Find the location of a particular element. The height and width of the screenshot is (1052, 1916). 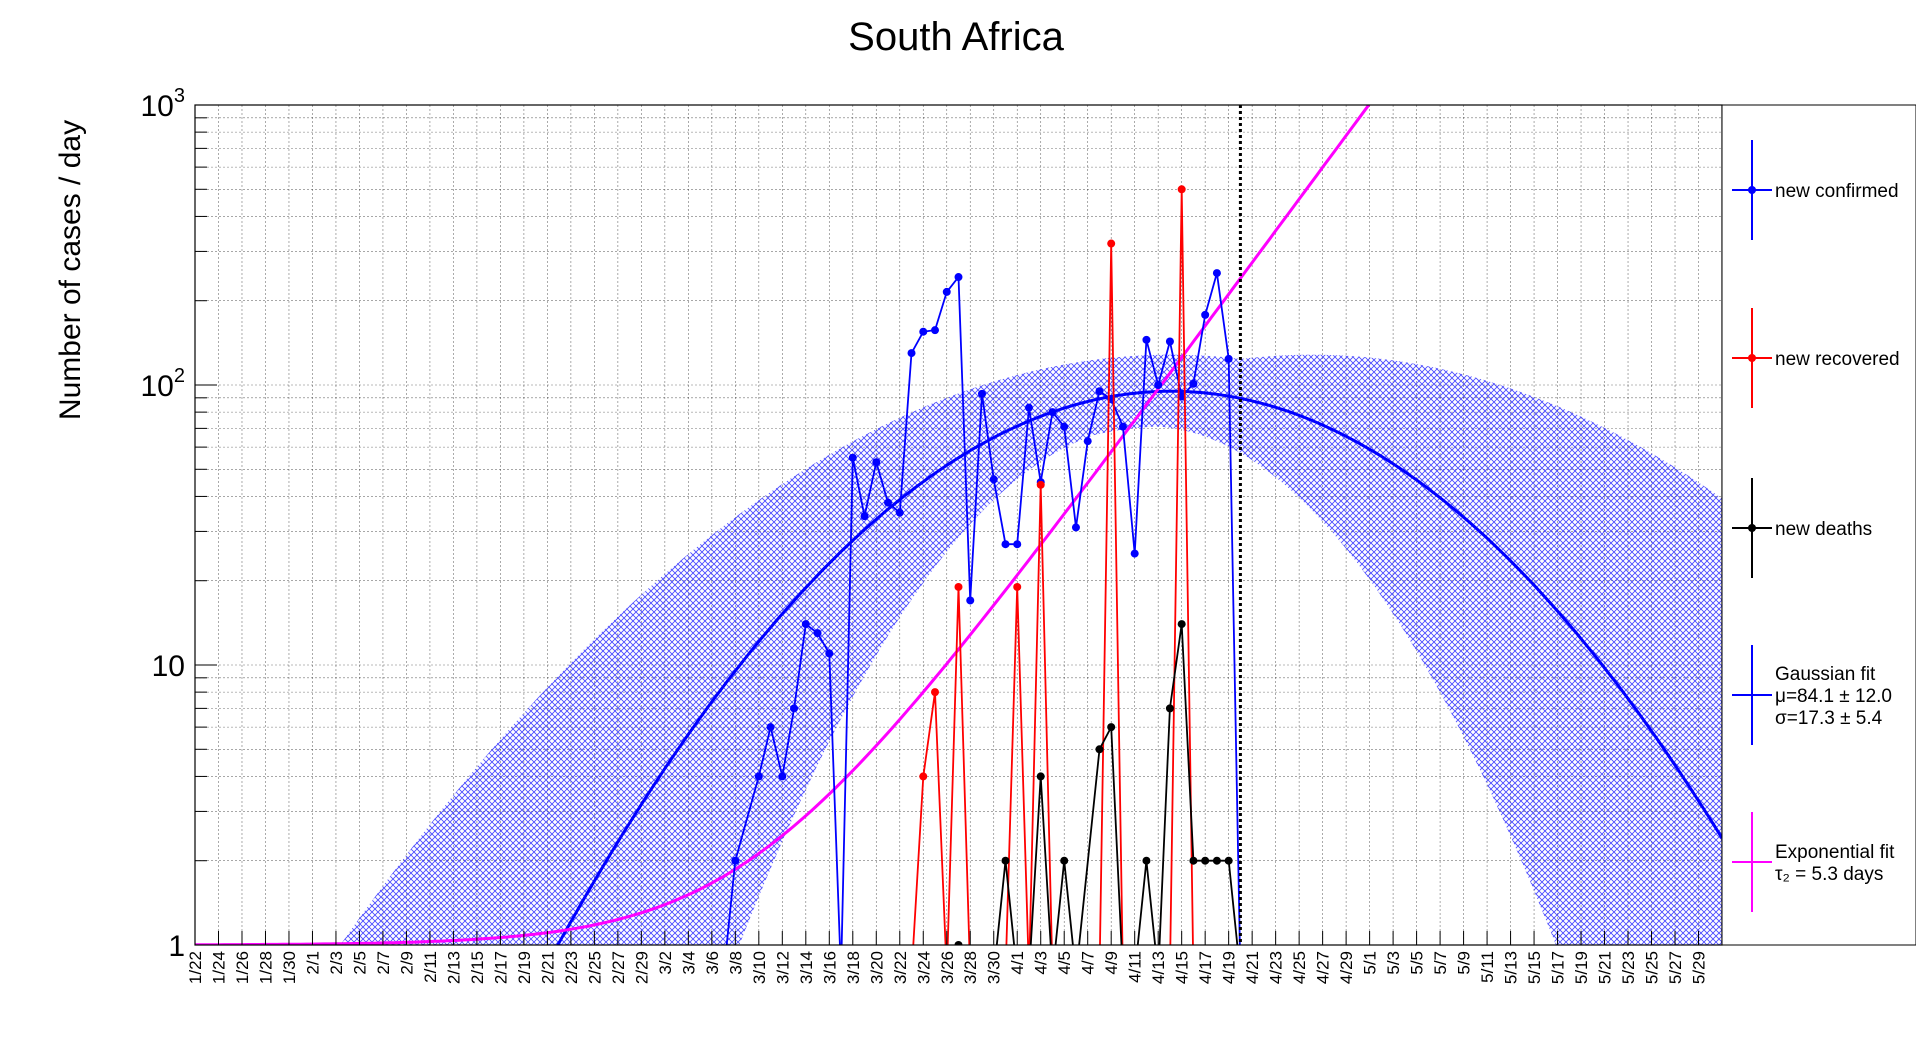

x-tick-label: 4/17 is located at coordinates (1205, 967).